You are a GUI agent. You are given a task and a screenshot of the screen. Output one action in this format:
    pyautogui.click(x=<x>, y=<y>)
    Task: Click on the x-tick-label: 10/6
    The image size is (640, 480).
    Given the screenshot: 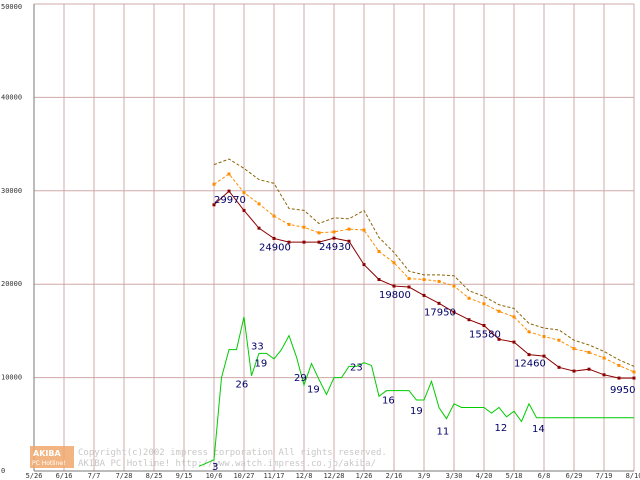 What is the action you would take?
    pyautogui.click(x=214, y=476)
    